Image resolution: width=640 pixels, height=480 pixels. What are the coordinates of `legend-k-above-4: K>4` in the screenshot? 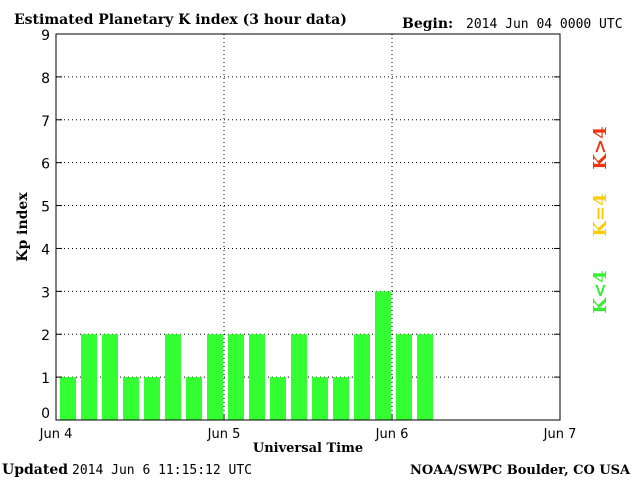 It's located at (600, 147).